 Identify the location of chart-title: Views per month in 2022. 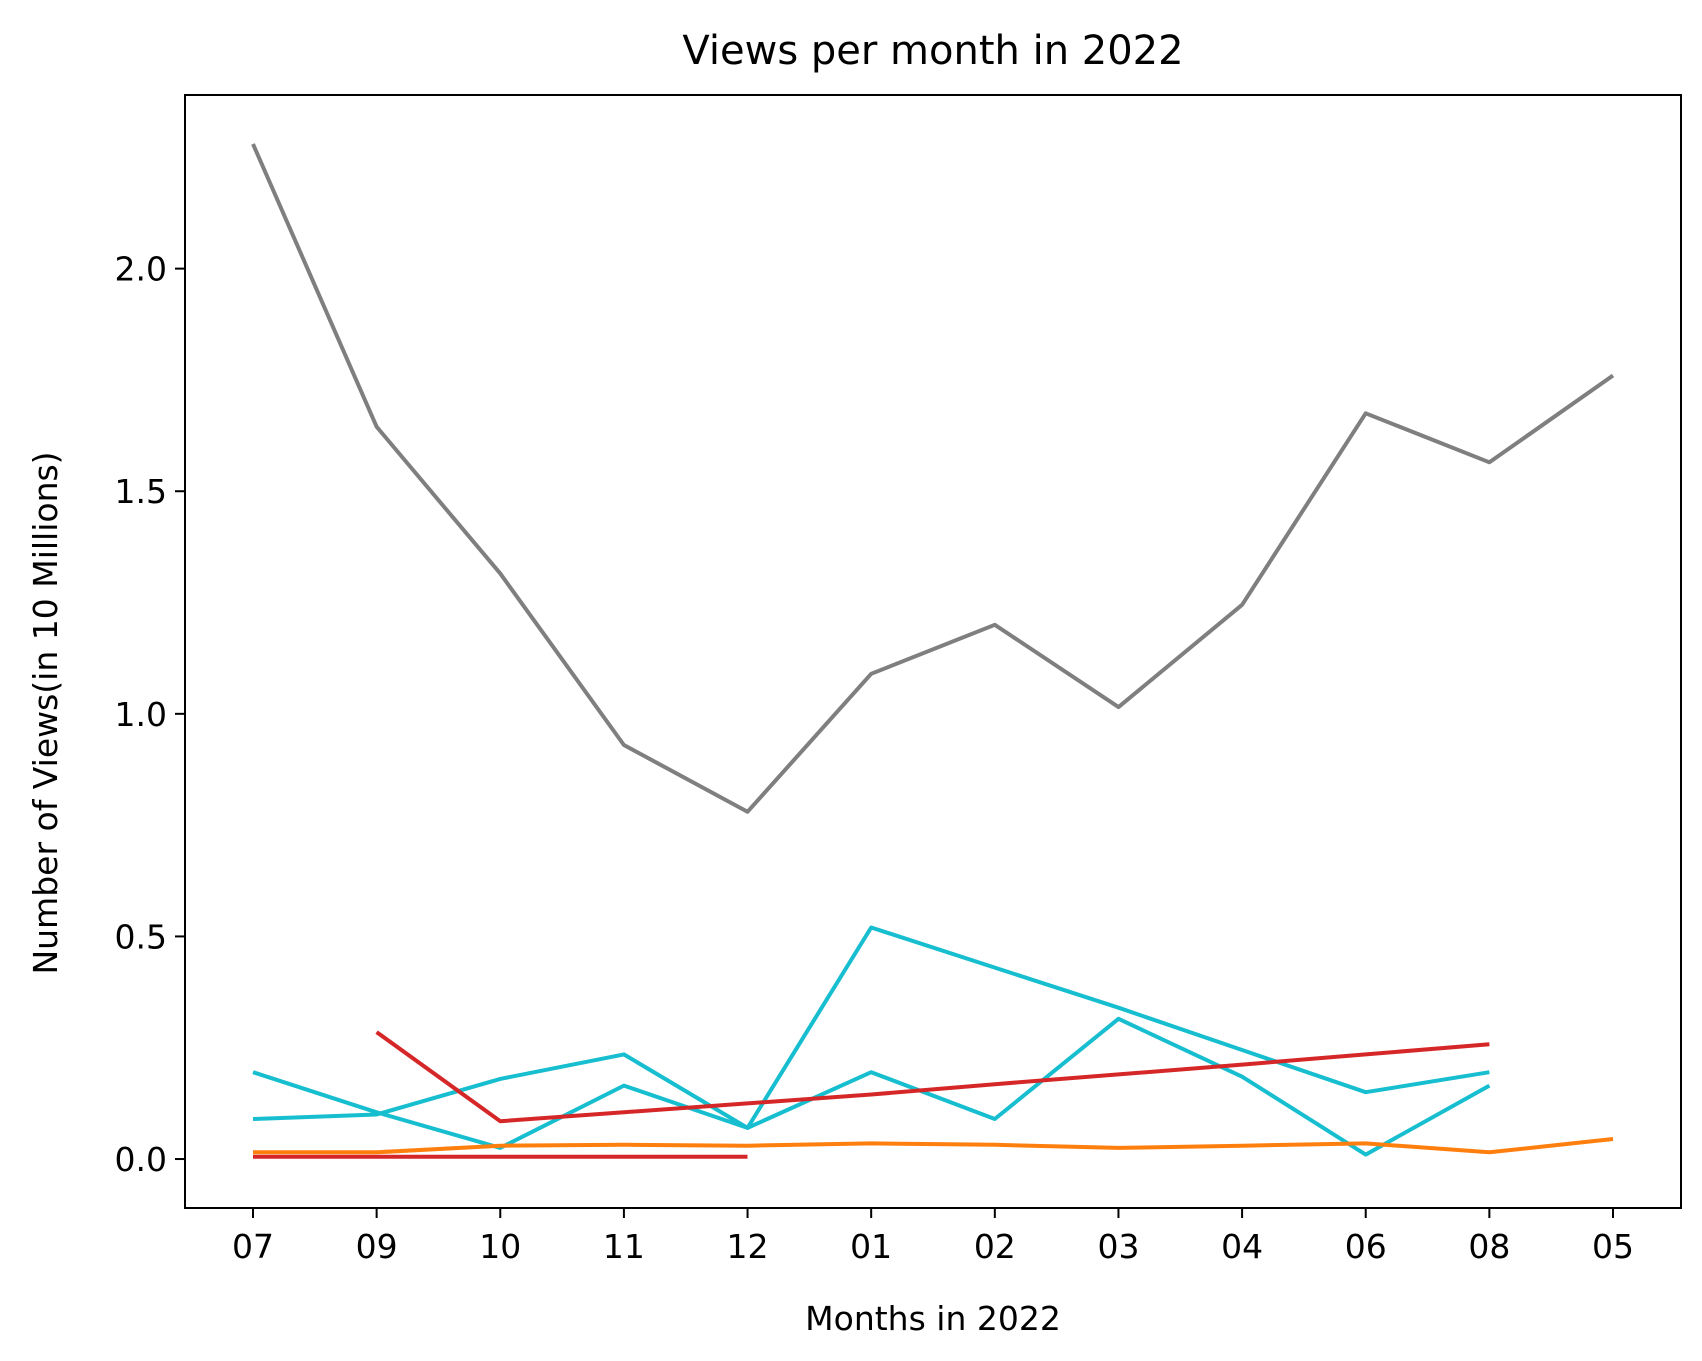
(932, 51).